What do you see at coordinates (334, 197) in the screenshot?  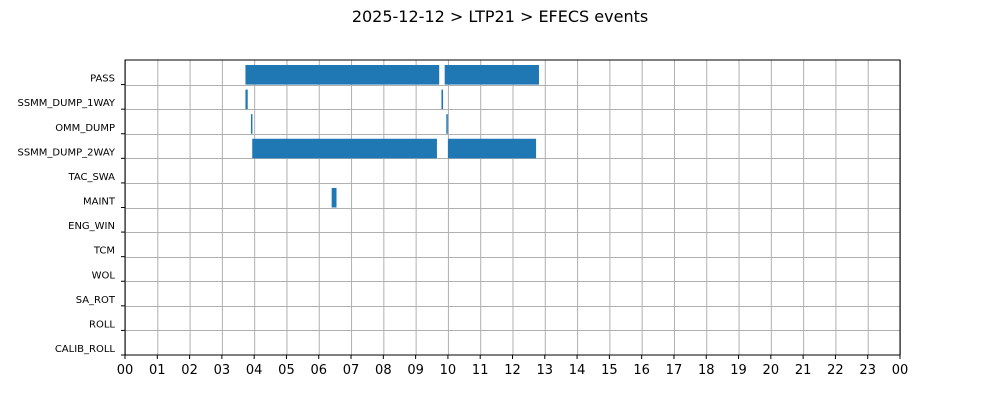 I see `event-bar-maint` at bounding box center [334, 197].